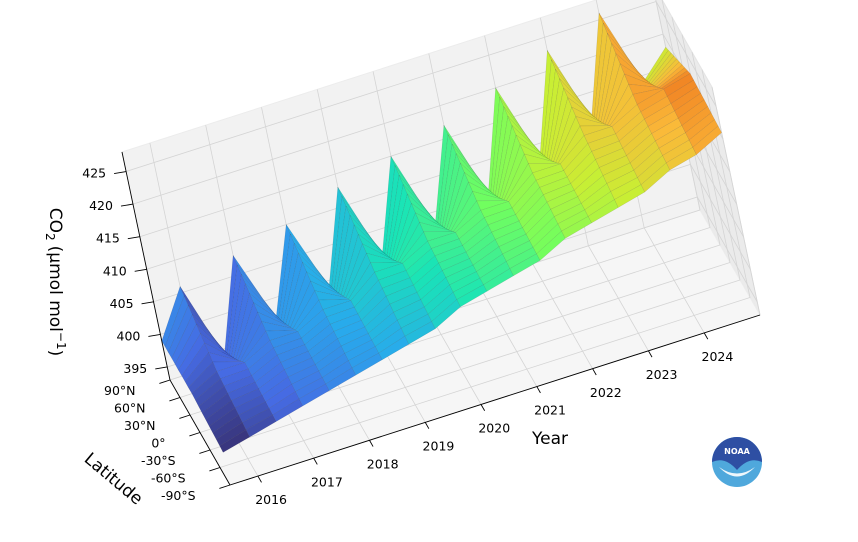 The width and height of the screenshot is (858, 542). What do you see at coordinates (483, 407) in the screenshot?
I see `x-tick-2020` at bounding box center [483, 407].